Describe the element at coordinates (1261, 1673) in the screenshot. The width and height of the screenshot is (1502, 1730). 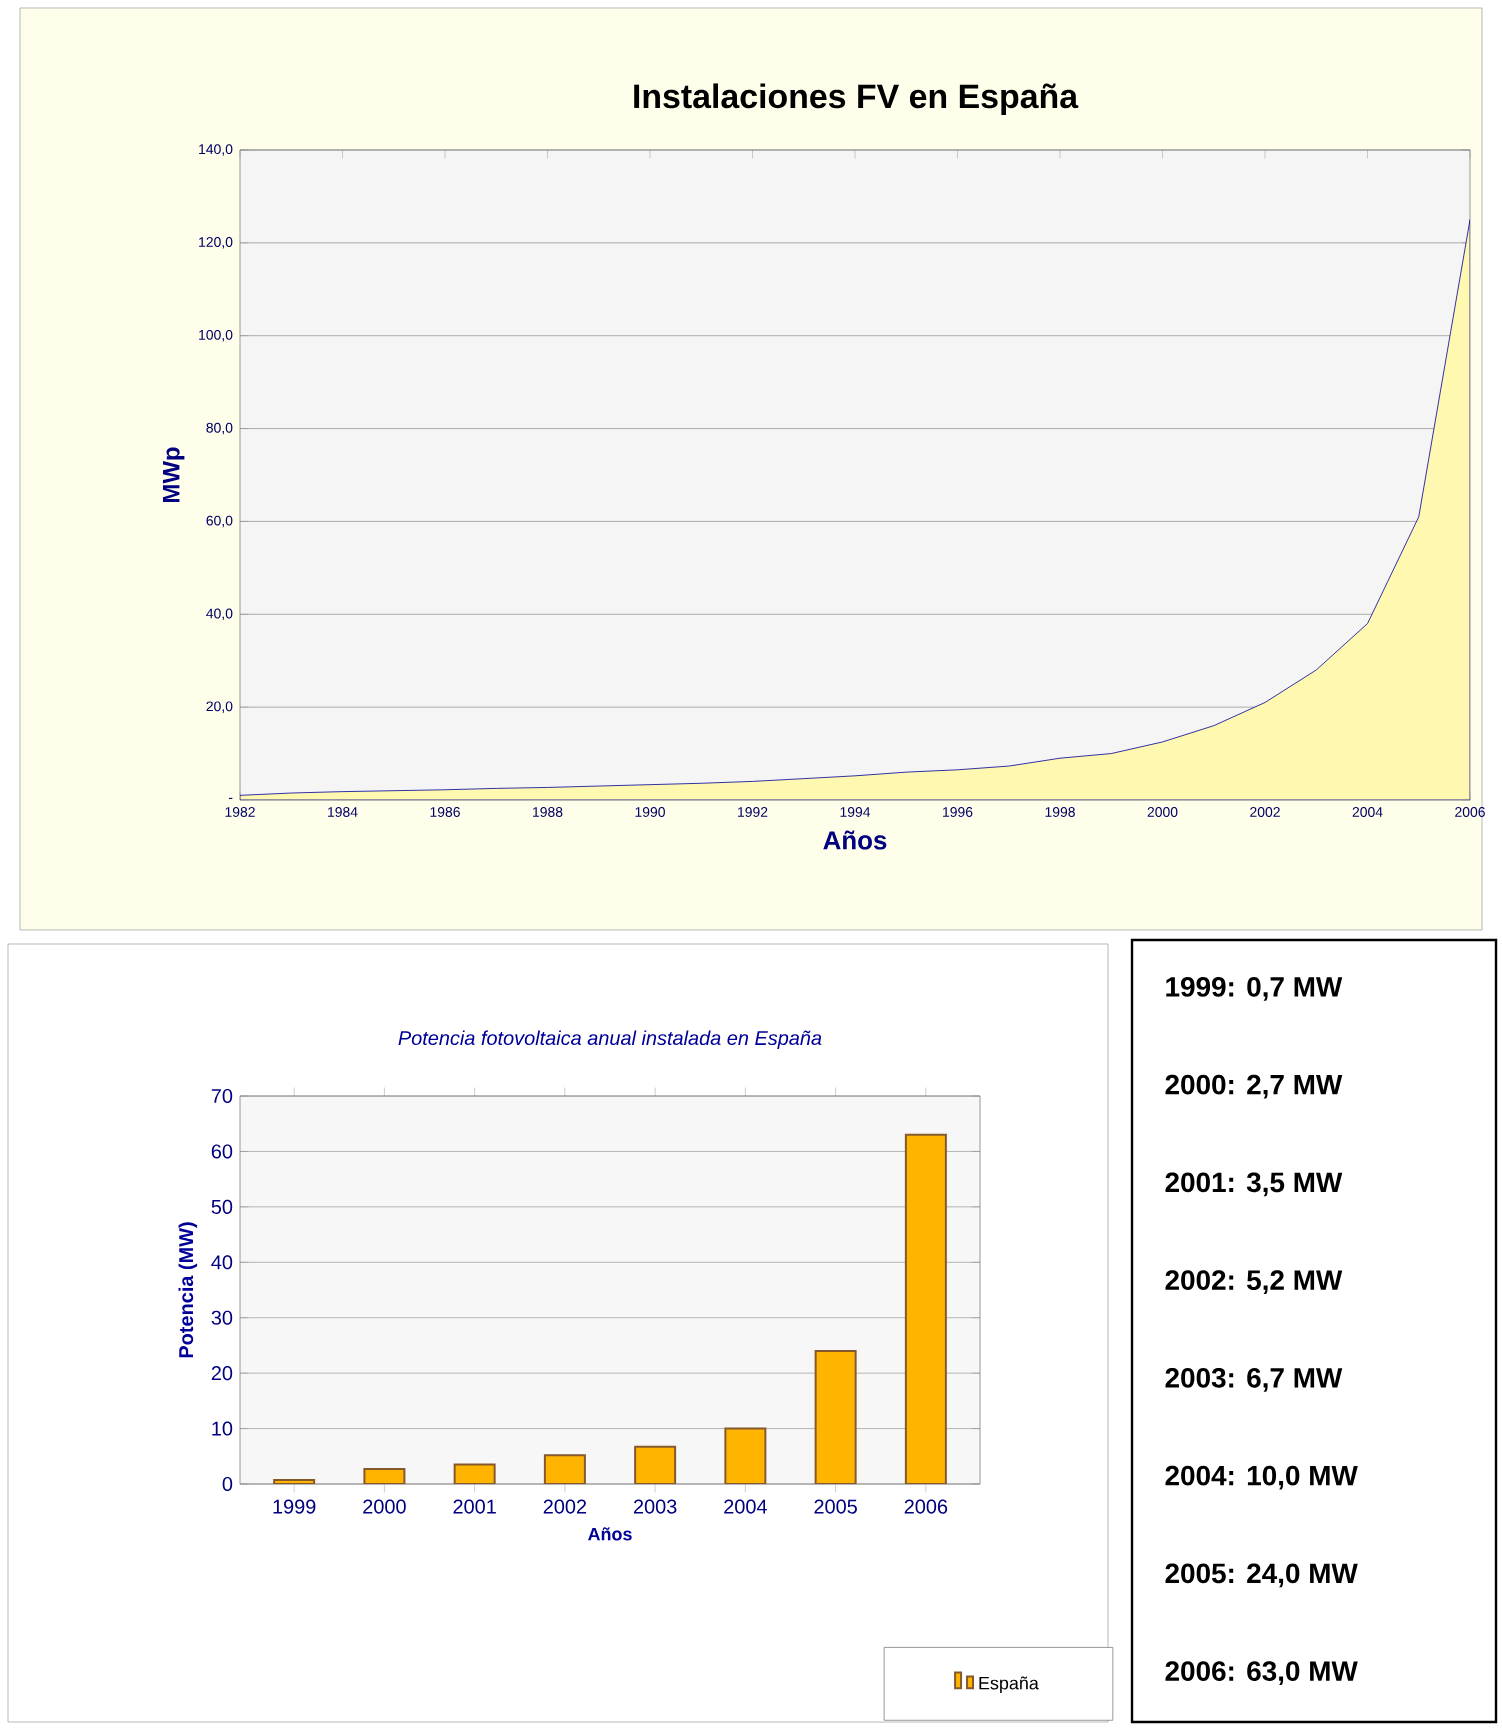
I see `text: 2006: 63,0 MW` at that location.